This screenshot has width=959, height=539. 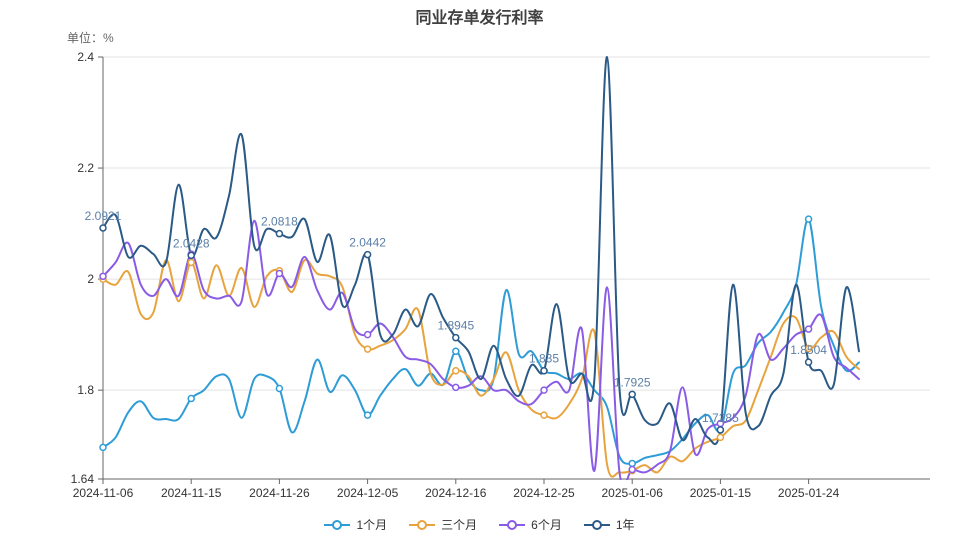 I want to click on y-axis-label: 2.2, so click(x=85, y=168).